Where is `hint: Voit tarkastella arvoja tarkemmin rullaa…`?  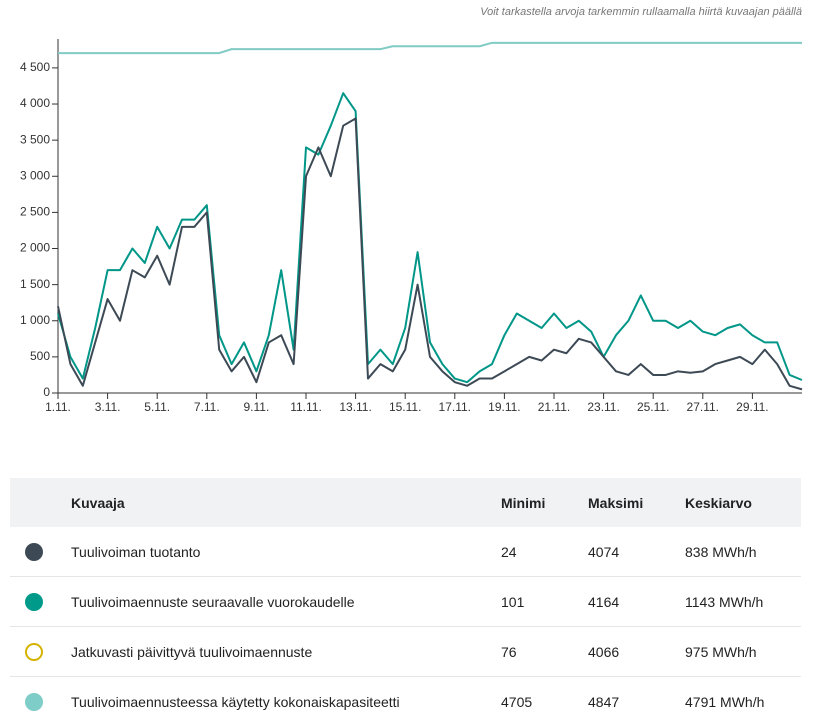 hint: Voit tarkastella arvoja tarkemmin rullaa… is located at coordinates (641, 12).